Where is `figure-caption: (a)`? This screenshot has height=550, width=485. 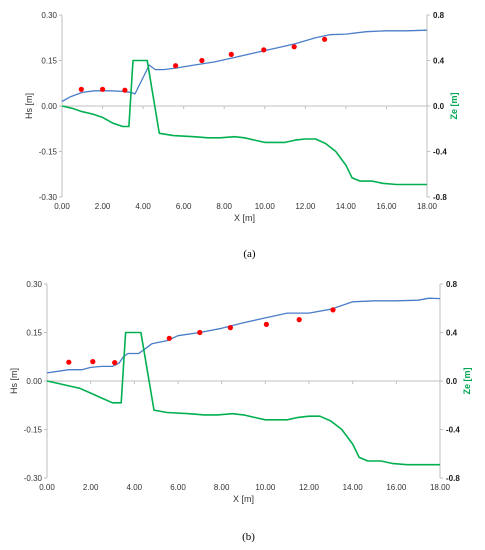
figure-caption: (a) is located at coordinates (249, 254).